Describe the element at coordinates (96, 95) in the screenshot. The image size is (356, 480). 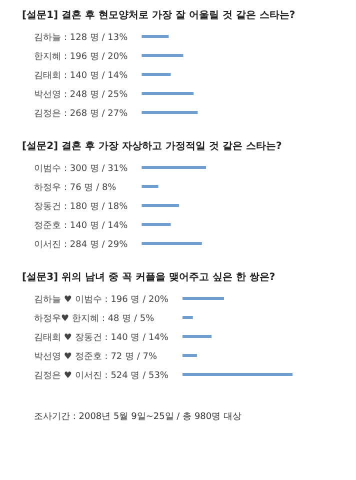
I see `data-label: : 248 명 / 25%` at that location.